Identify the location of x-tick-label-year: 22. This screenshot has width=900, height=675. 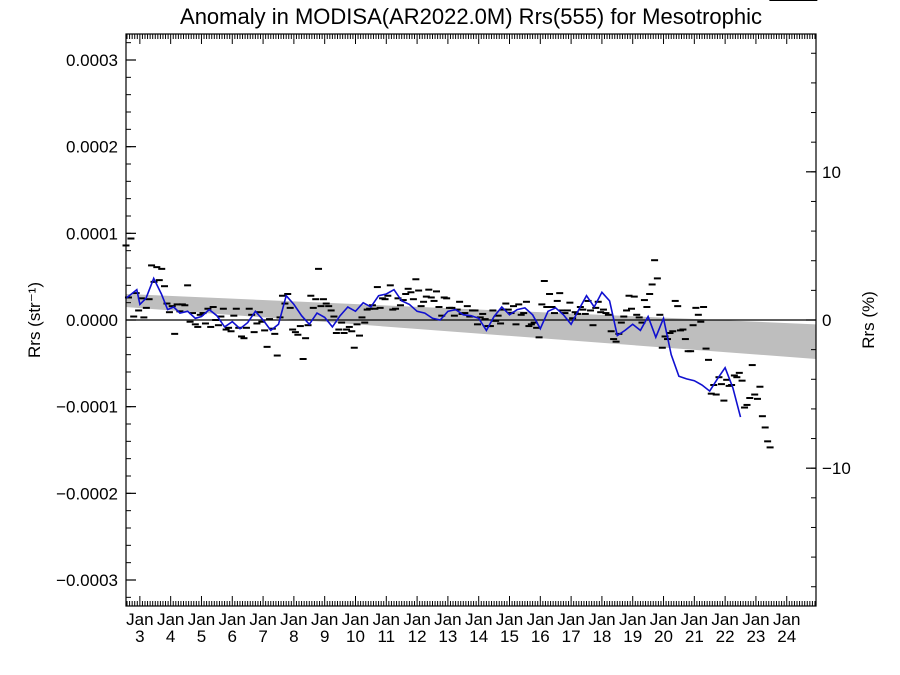
(725, 636).